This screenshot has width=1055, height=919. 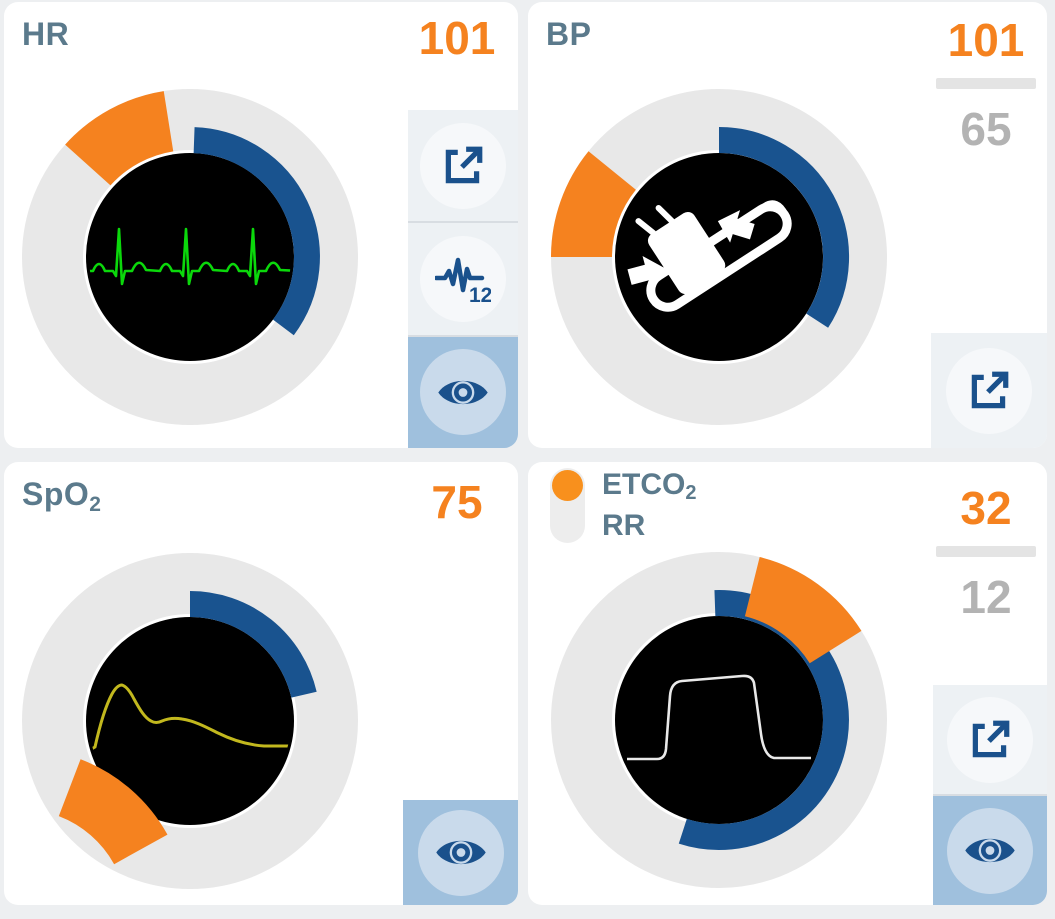 I want to click on spo2-gauge, so click(x=190, y=721).